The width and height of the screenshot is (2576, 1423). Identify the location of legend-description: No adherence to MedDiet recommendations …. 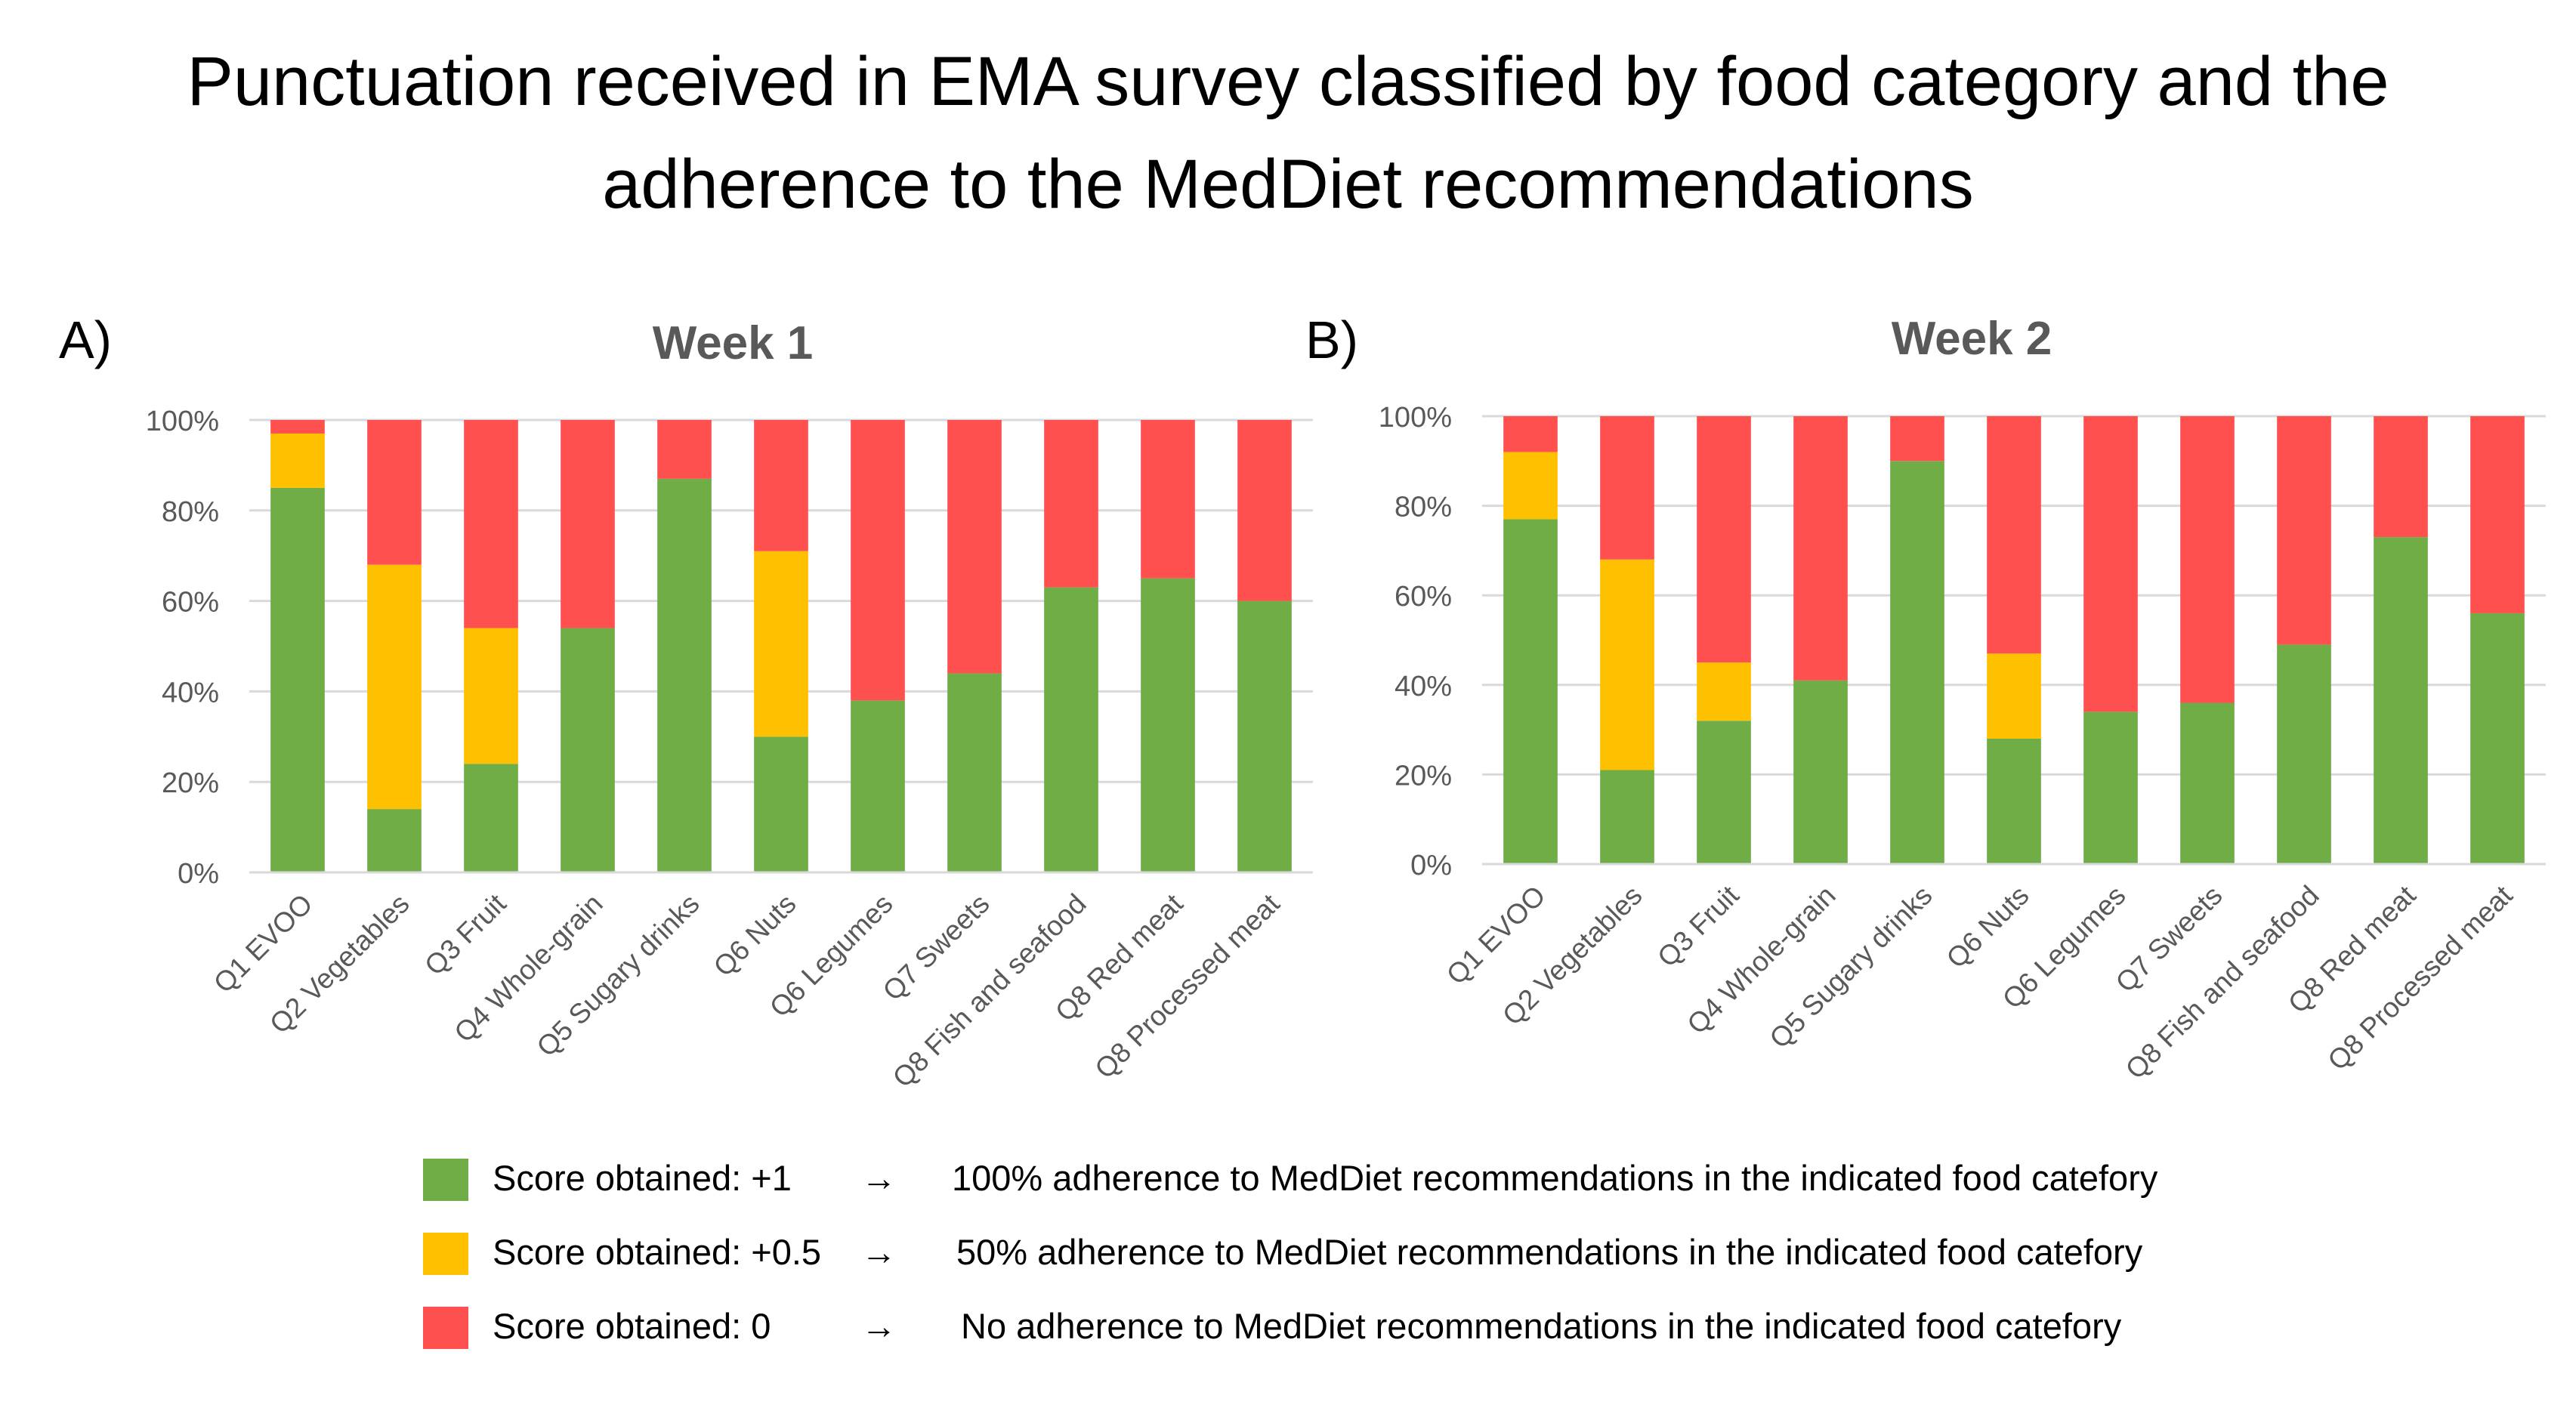
(1541, 1326).